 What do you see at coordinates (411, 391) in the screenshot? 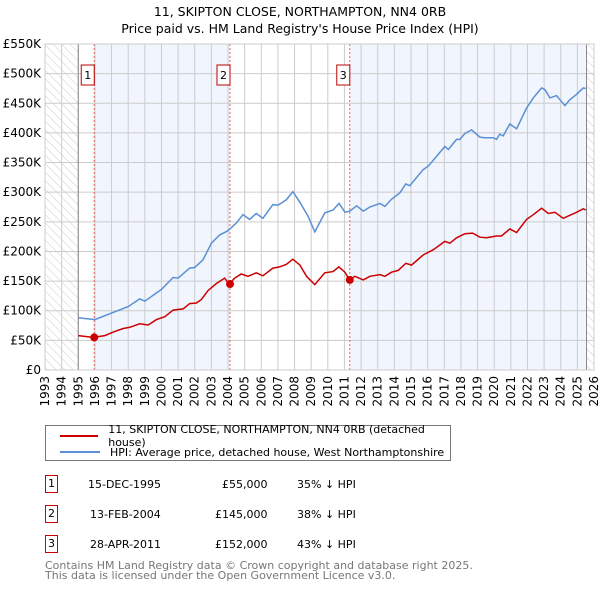
I see `x-tick-label: 2015` at bounding box center [411, 391].